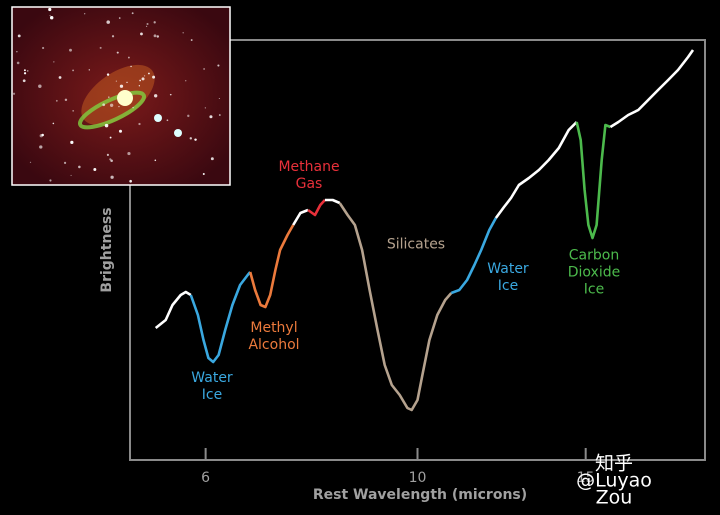  I want to click on feature-label: Silicates, so click(416, 244).